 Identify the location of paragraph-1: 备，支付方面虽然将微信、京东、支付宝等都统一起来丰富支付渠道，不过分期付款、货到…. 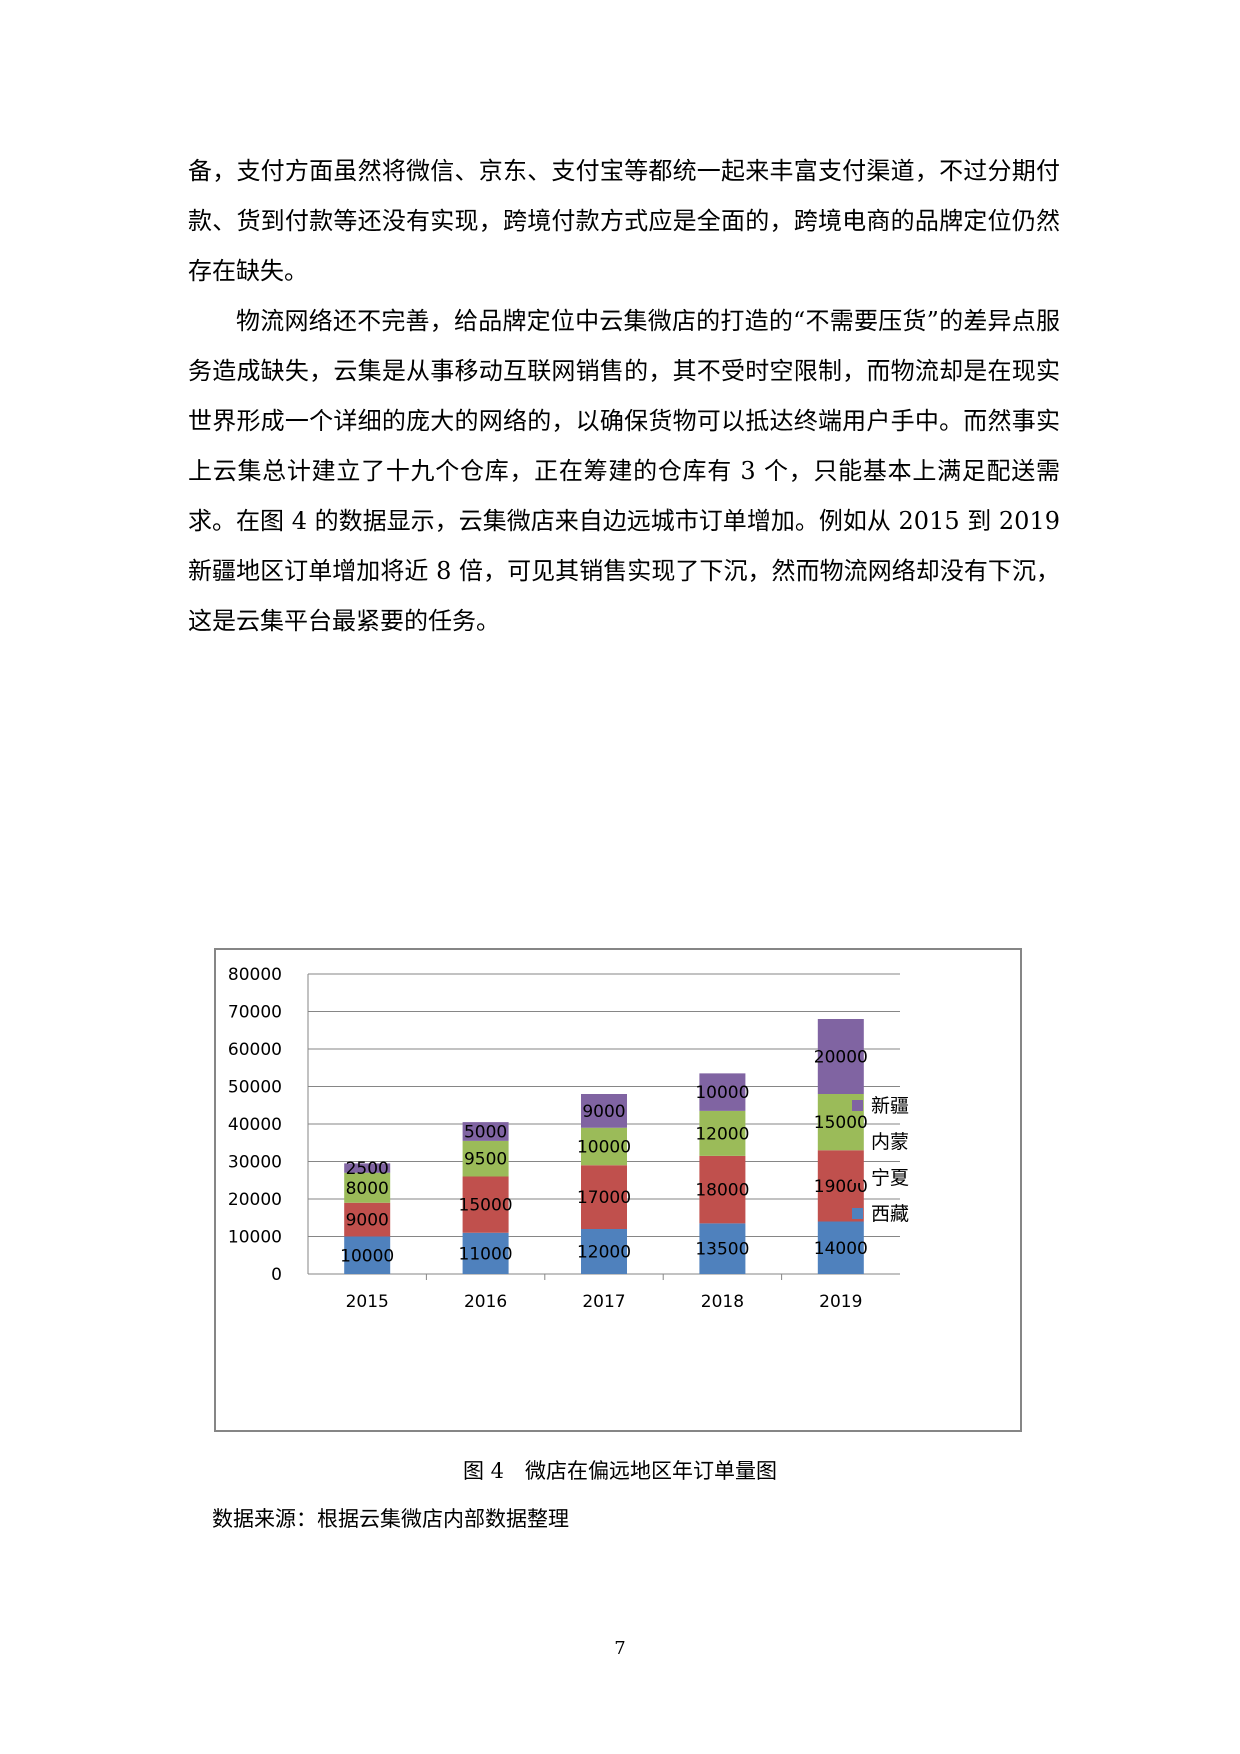
(624, 221).